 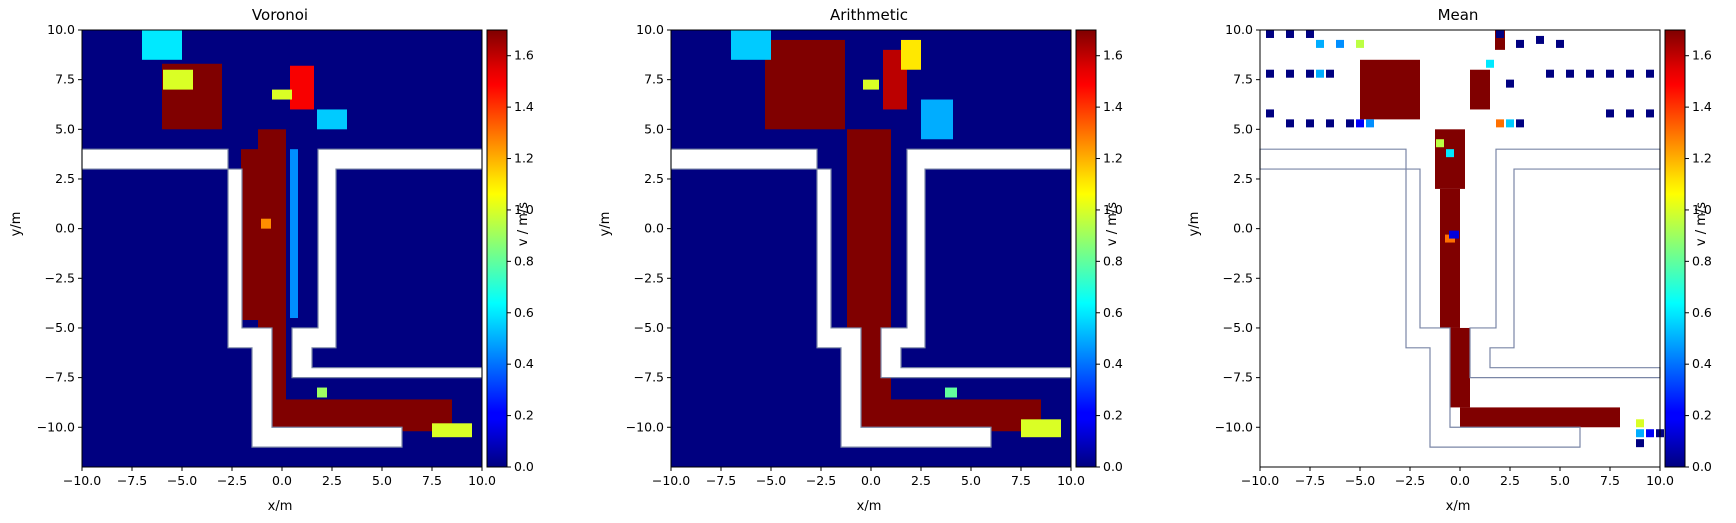 I want to click on colorbar: 0.0 0.2 0.4 0.6 0.8 1.0 1.2 1.4 1.6, so click(x=510, y=251).